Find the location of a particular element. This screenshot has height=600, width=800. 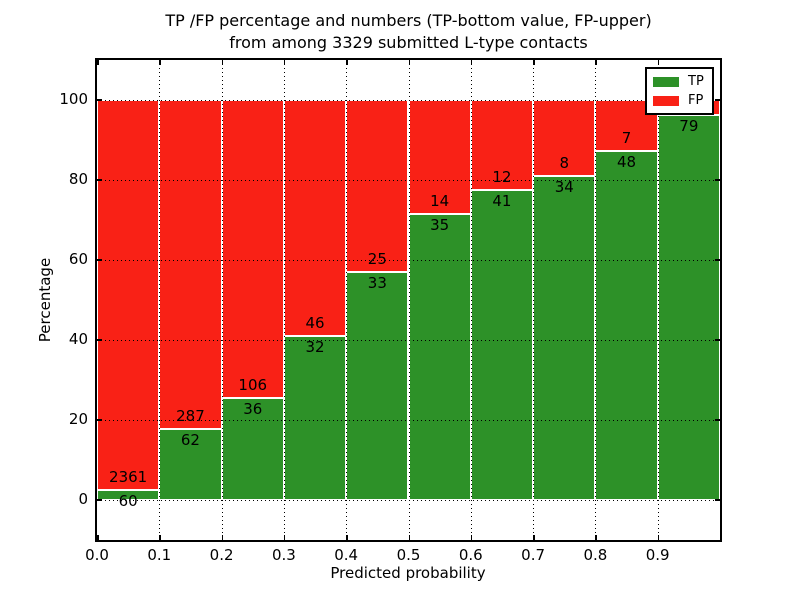

y-tick-label: 80 is located at coordinates (78, 179).